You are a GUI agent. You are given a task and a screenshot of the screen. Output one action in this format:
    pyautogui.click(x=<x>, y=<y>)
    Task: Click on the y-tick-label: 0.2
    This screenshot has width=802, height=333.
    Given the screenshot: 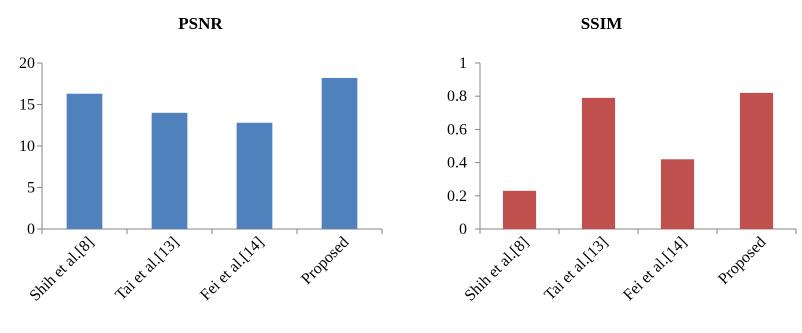 What is the action you would take?
    pyautogui.click(x=457, y=196)
    